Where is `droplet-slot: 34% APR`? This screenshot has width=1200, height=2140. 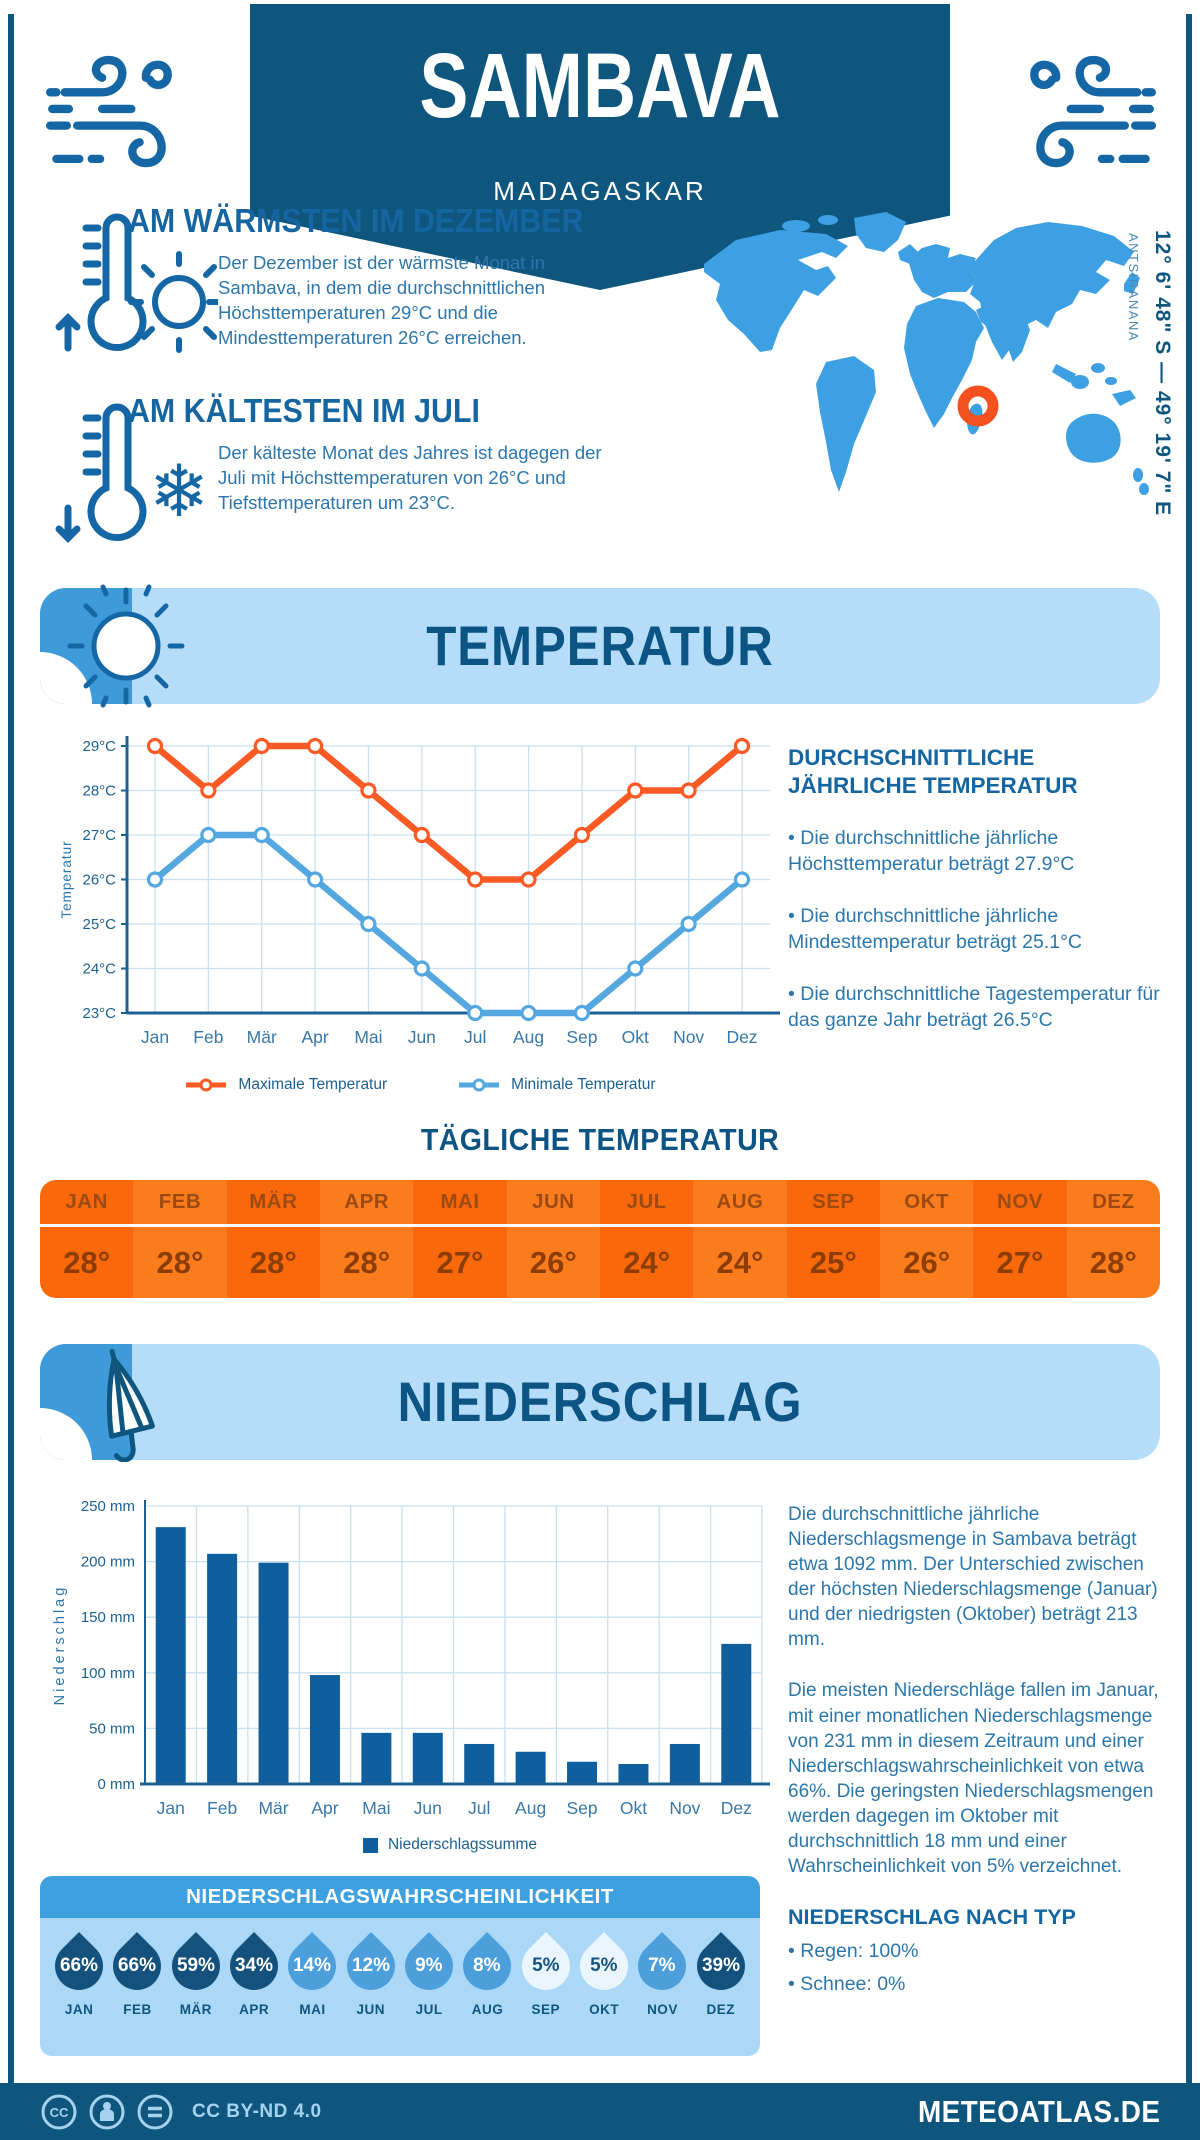
droplet-slot: 34% APR is located at coordinates (254, 1987).